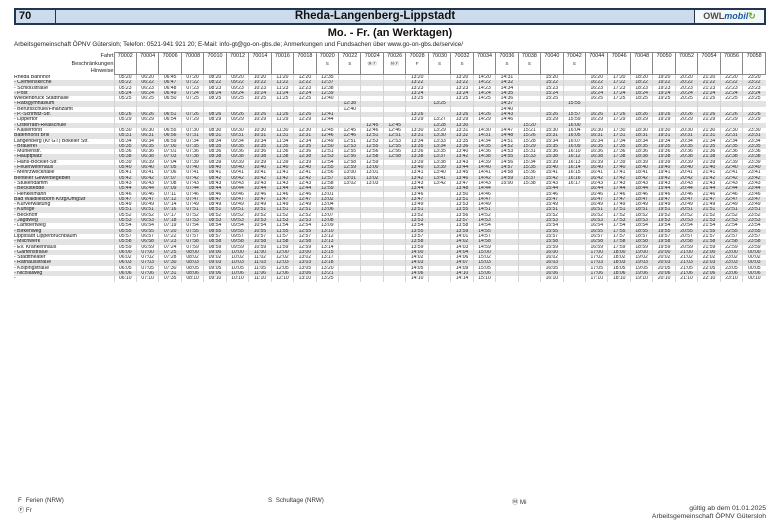 This screenshot has width=780, height=530. What do you see at coordinates (260, 168) in the screenshot?
I see `time-cell: 10:40` at bounding box center [260, 168].